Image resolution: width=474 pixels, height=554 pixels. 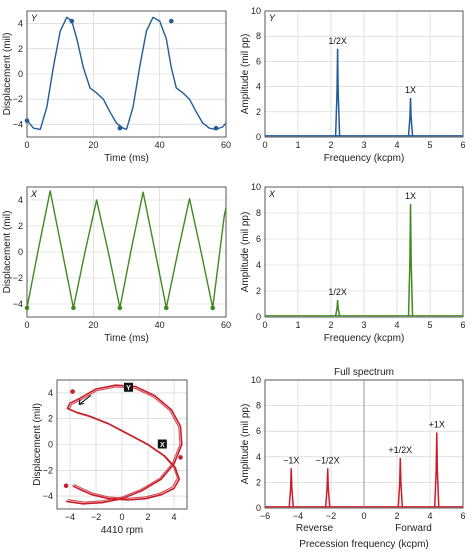 What do you see at coordinates (337, 41) in the screenshot?
I see `peak-label: 1/2X` at bounding box center [337, 41].